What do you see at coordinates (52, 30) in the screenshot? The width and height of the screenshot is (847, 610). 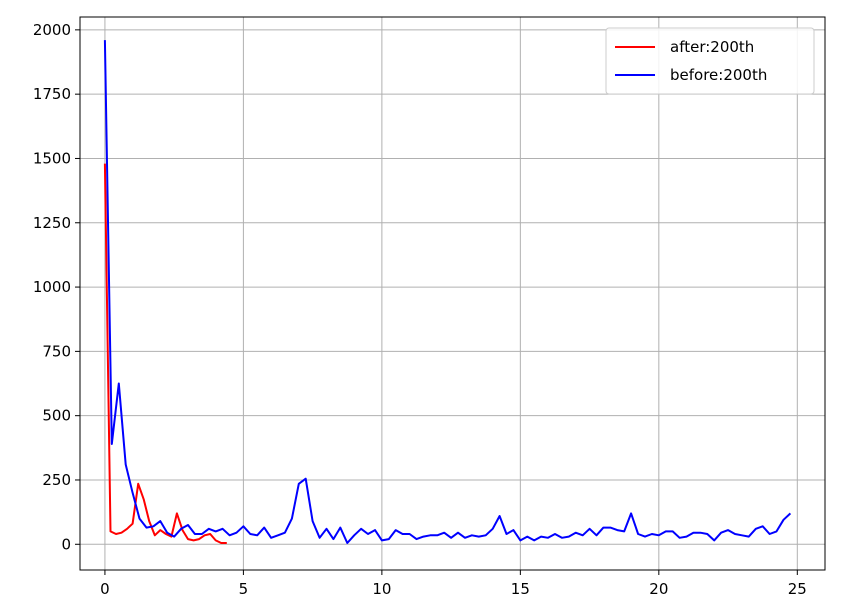 I see `y-tick-label: 2000` at bounding box center [52, 30].